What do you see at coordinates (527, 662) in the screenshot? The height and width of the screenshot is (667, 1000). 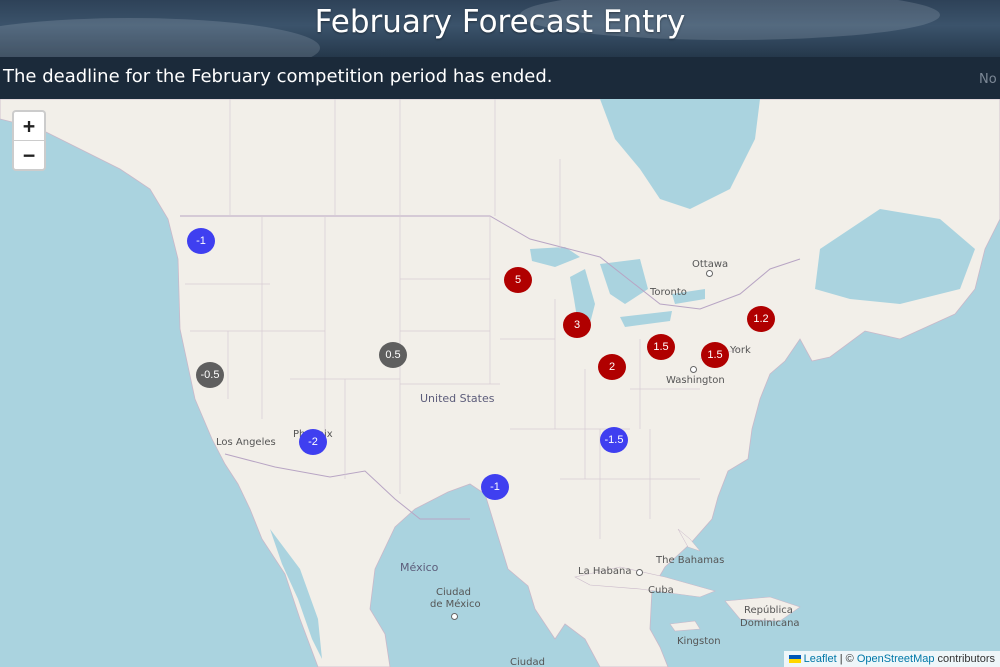 I see `label-guatemala: Ciudad` at bounding box center [527, 662].